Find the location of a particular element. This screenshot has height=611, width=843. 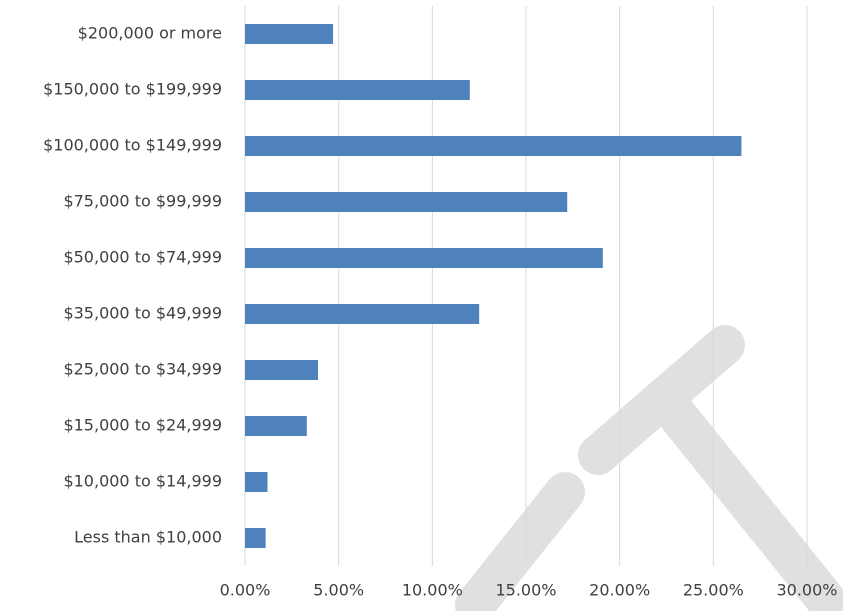

x-tick-label: 10.00% is located at coordinates (432, 590).